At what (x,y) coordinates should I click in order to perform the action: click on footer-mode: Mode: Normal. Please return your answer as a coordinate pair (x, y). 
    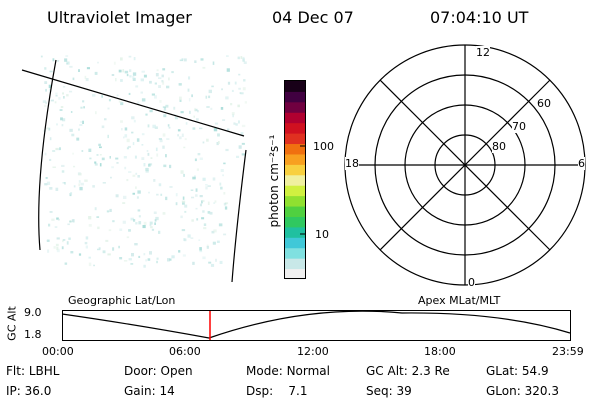
    Looking at the image, I should click on (288, 371).